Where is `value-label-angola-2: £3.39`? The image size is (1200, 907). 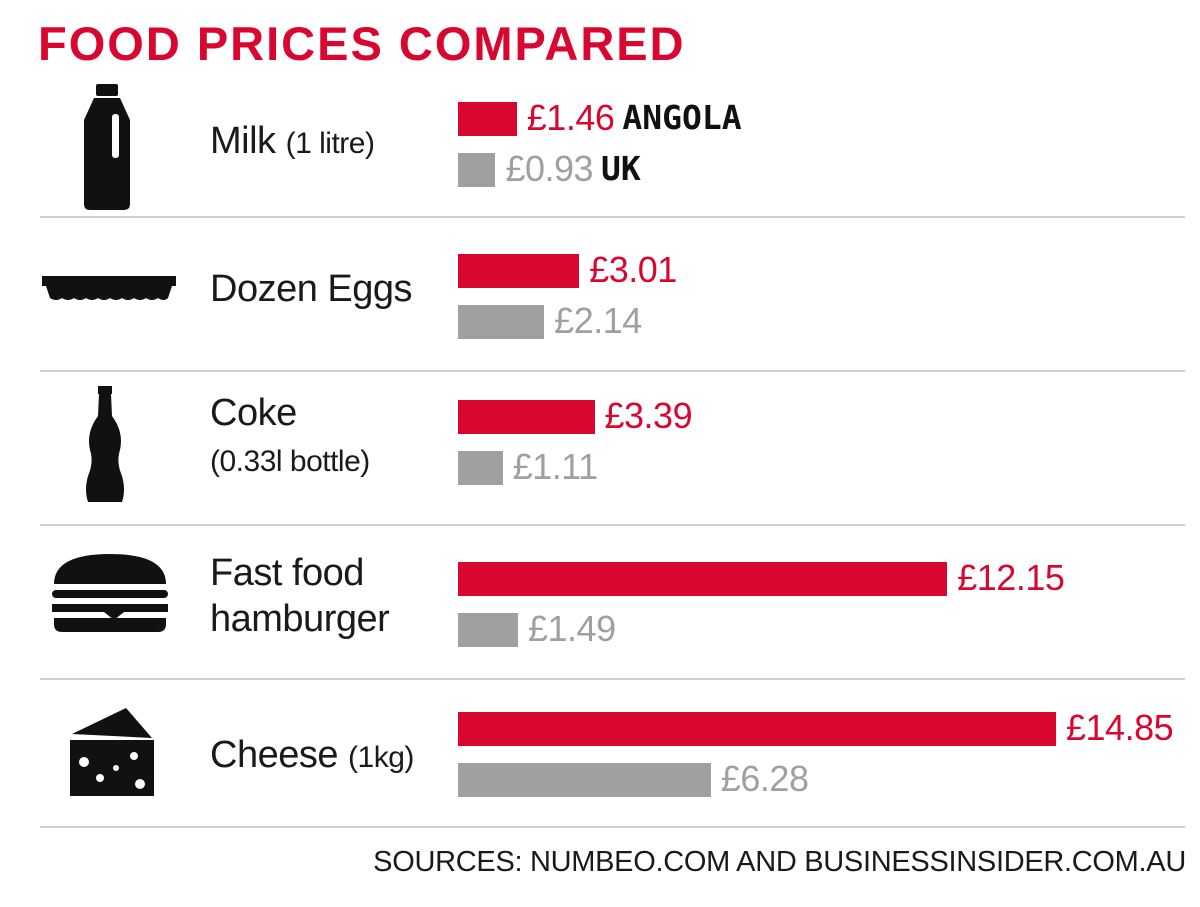
value-label-angola-2: £3.39 is located at coordinates (648, 415).